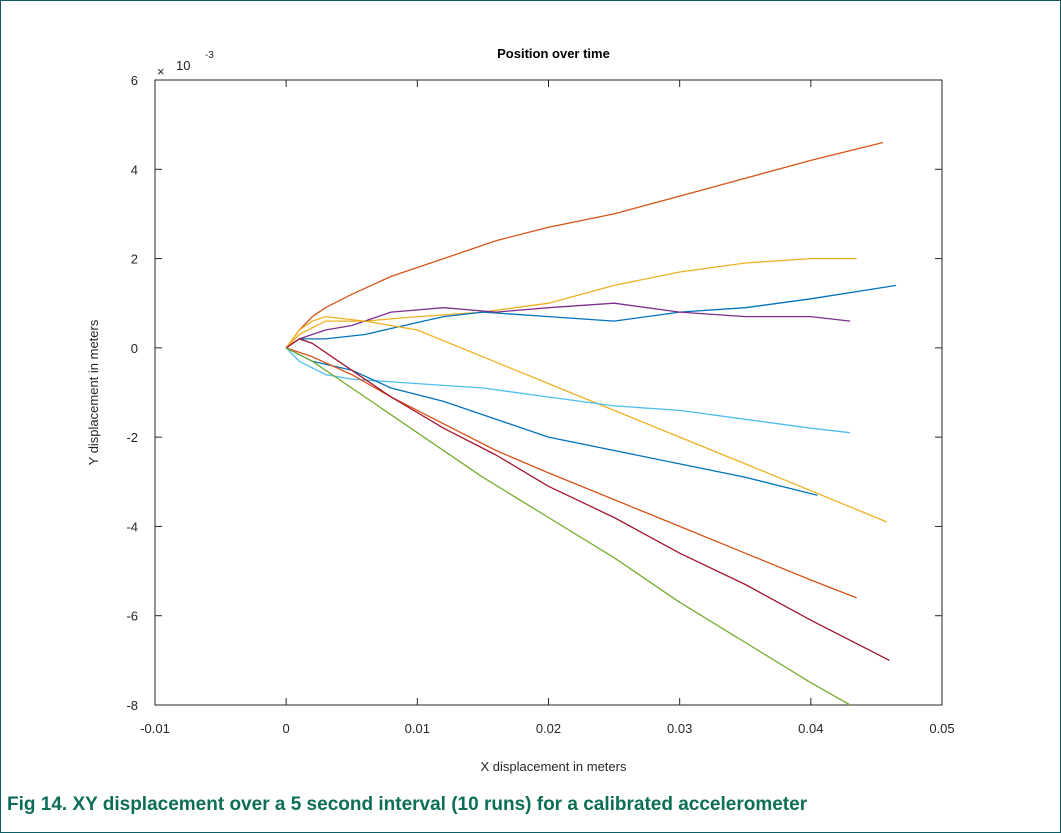 This screenshot has width=1061, height=833. I want to click on x-tick-label: -0.01, so click(155, 728).